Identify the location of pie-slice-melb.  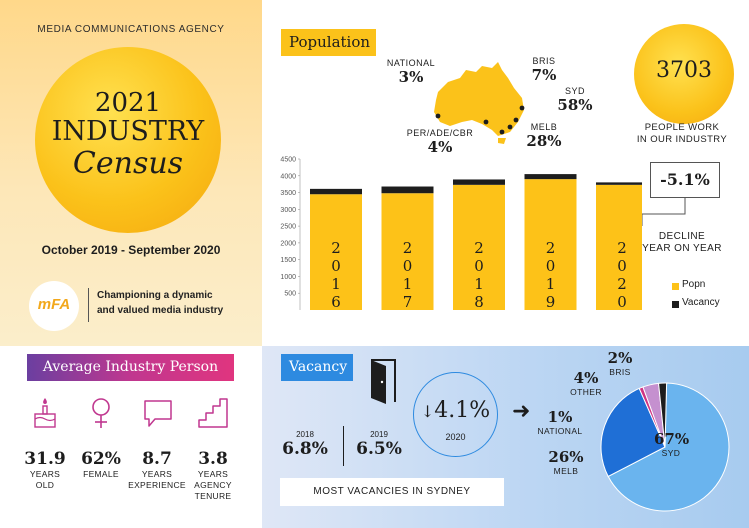
(633, 432).